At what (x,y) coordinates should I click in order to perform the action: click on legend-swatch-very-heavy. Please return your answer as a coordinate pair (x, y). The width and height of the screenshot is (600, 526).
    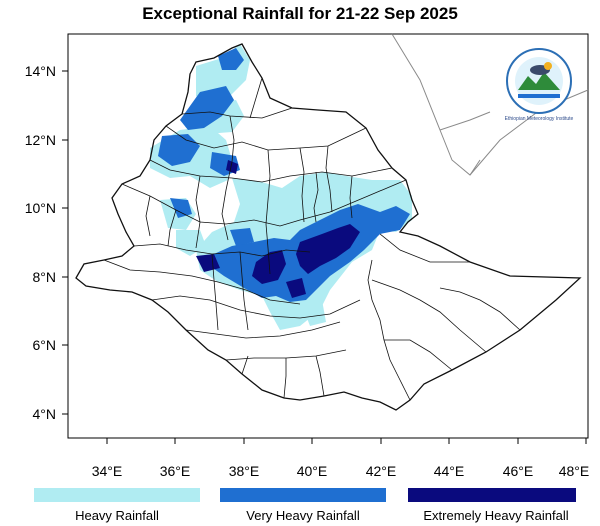
    Looking at the image, I should click on (303, 495).